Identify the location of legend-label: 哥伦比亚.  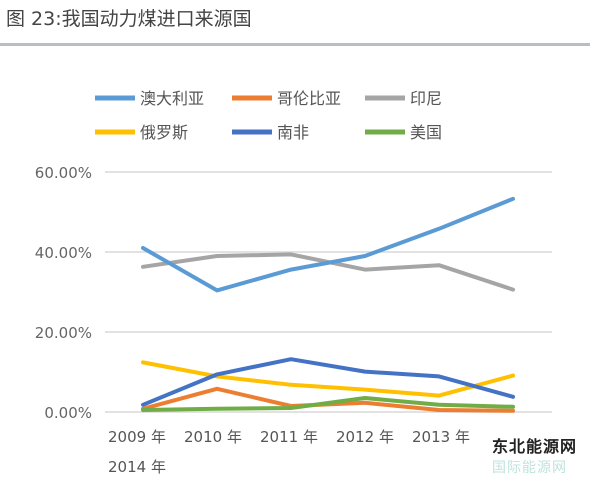
(309, 98).